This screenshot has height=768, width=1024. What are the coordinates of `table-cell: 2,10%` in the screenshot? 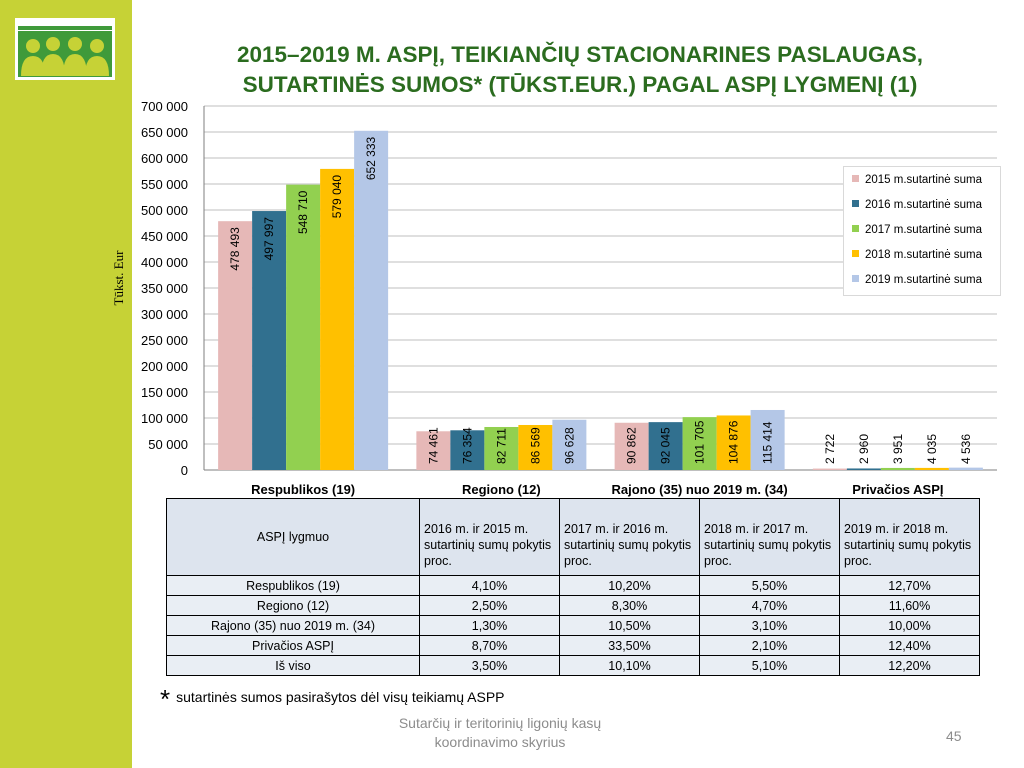 It's located at (769, 645).